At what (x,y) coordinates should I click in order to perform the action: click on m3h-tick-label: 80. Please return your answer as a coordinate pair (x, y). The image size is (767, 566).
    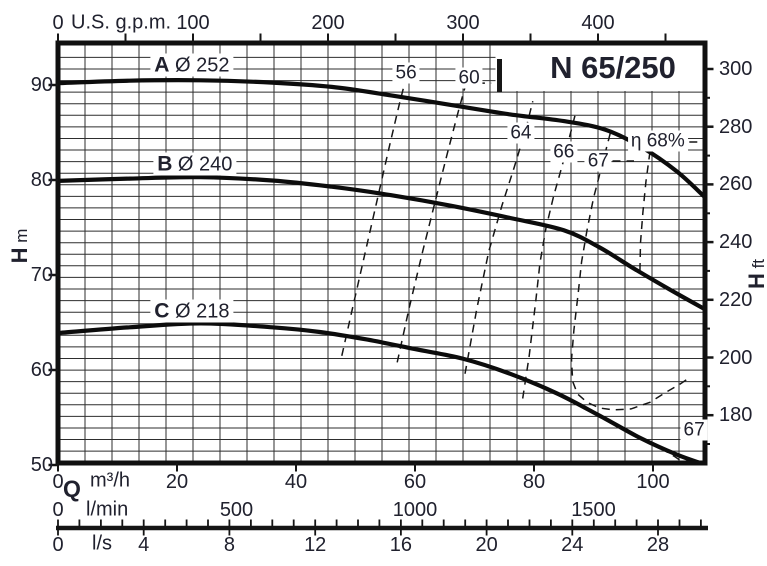
    Looking at the image, I should click on (534, 482).